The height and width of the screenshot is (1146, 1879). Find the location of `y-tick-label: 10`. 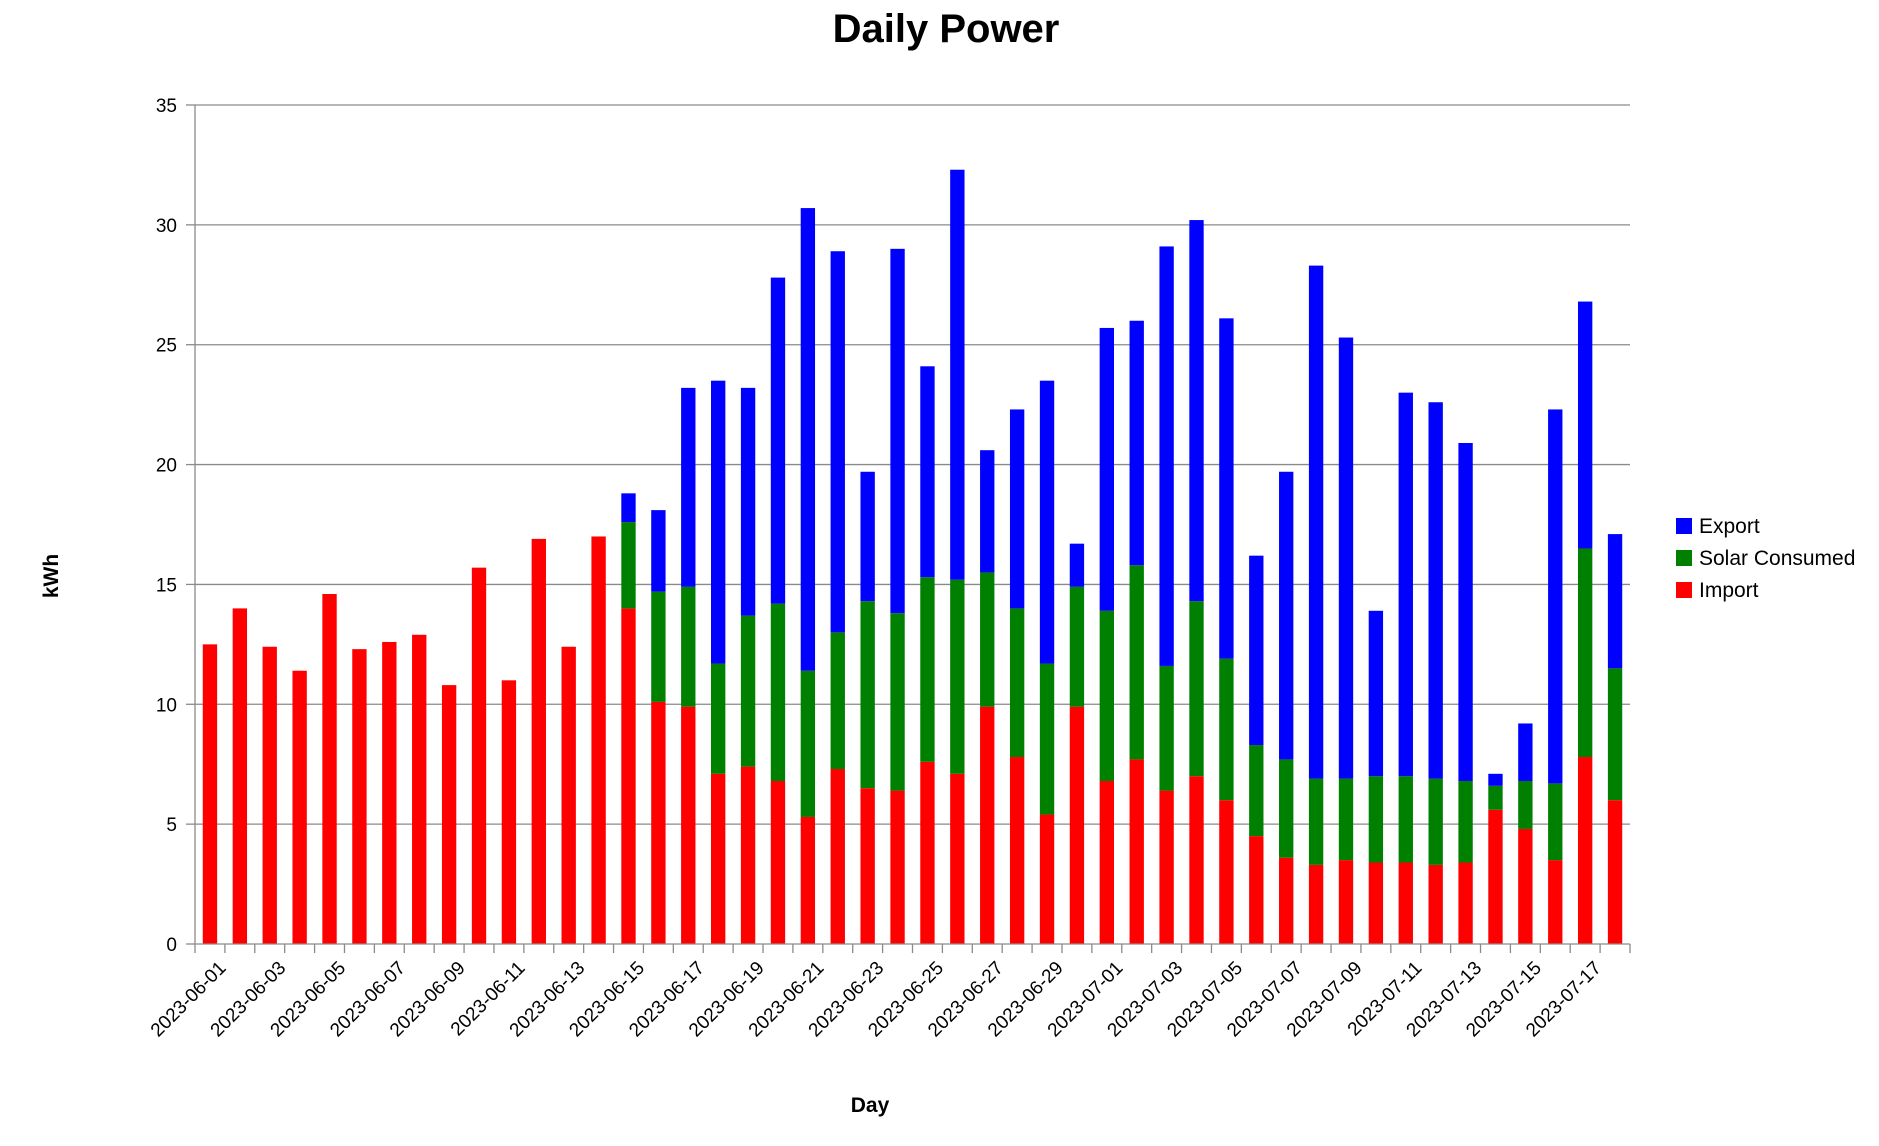

y-tick-label: 10 is located at coordinates (166, 705).